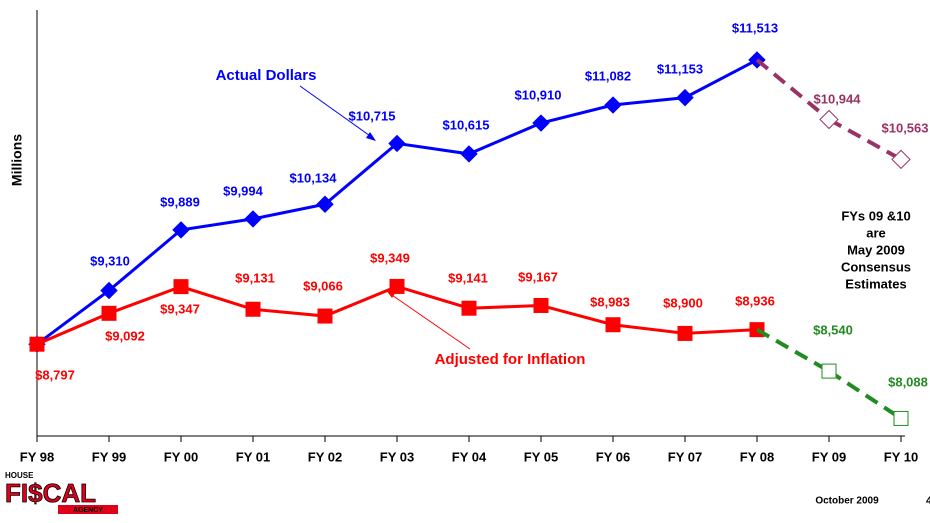  What do you see at coordinates (397, 456) in the screenshot?
I see `x-tick-label: FY 03` at bounding box center [397, 456].